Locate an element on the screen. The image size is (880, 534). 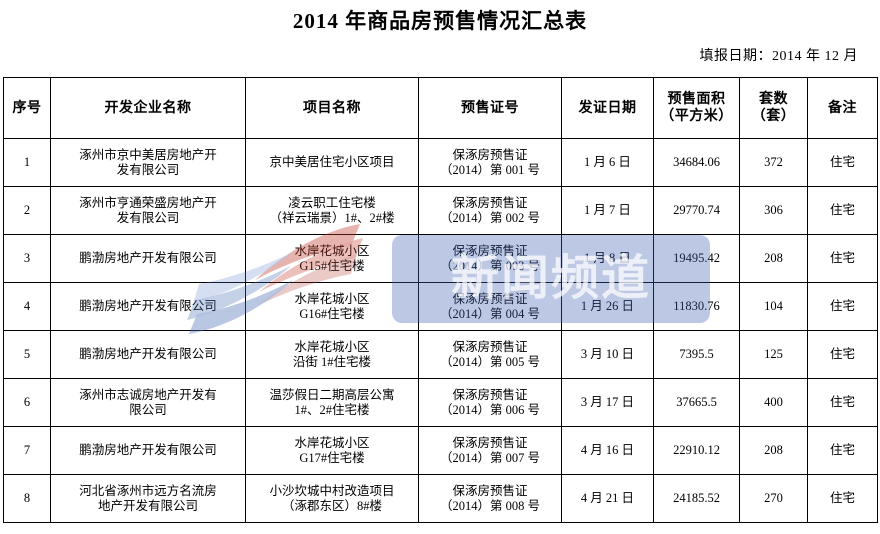
cell-seq: 5 is located at coordinates (27, 354).